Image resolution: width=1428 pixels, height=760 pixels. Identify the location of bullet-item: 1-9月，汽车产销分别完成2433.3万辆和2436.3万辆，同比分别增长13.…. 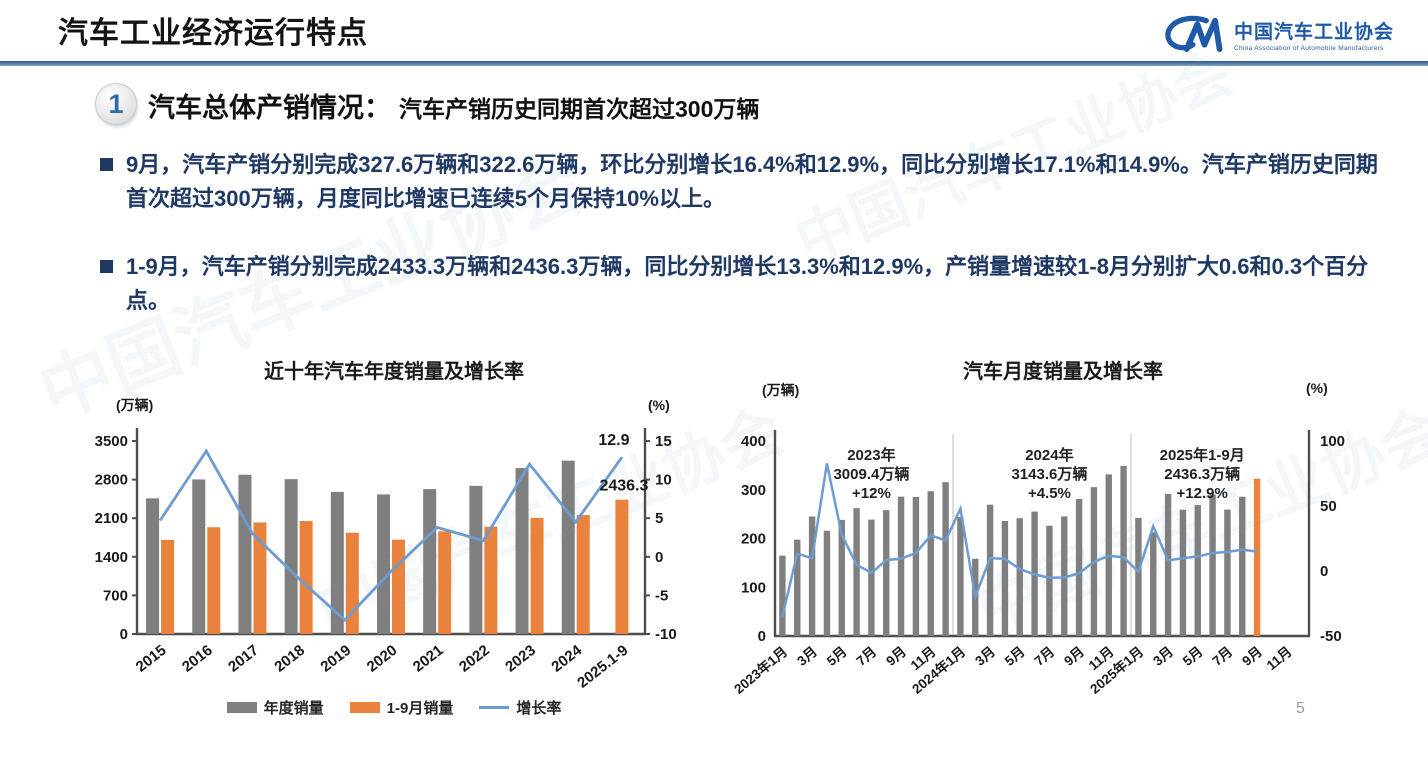
(745, 284).